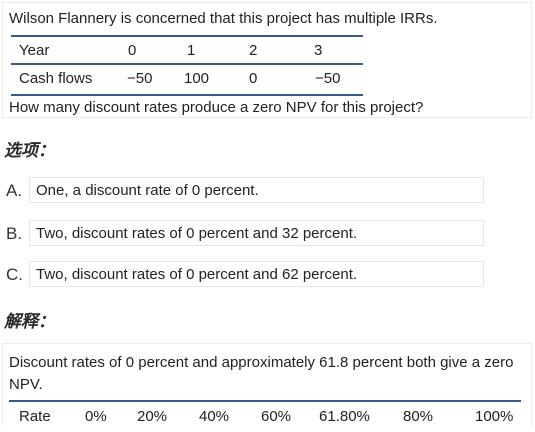 The height and width of the screenshot is (432, 535). I want to click on cash-flow-2: 0, so click(253, 78).